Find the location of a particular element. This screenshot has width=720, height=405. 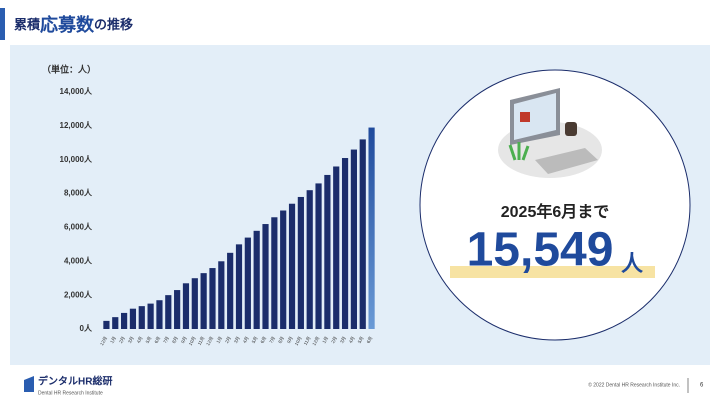

y-tick-label: 14,000人 is located at coordinates (76, 91).